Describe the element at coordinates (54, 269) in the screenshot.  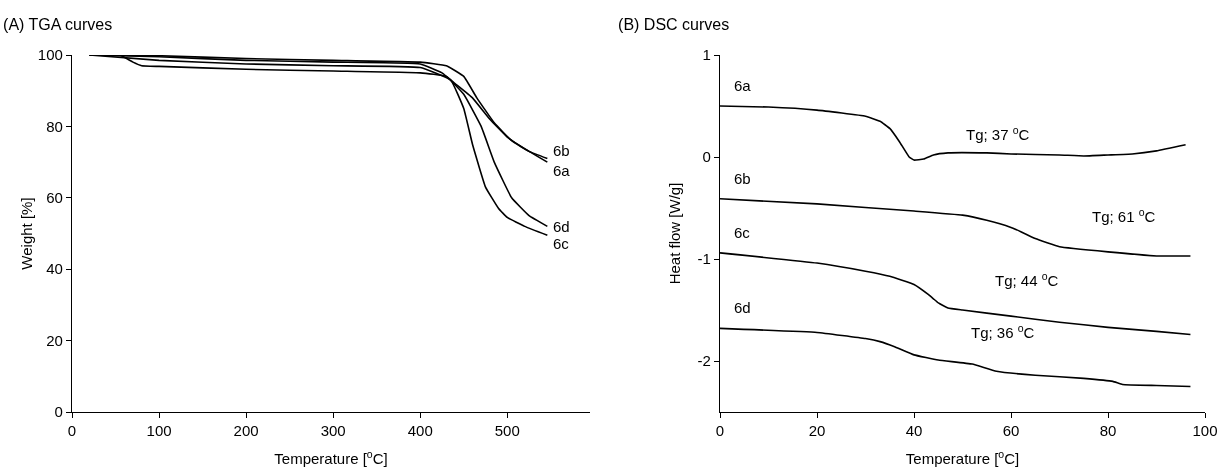
I see `y-tick-label: 40` at that location.